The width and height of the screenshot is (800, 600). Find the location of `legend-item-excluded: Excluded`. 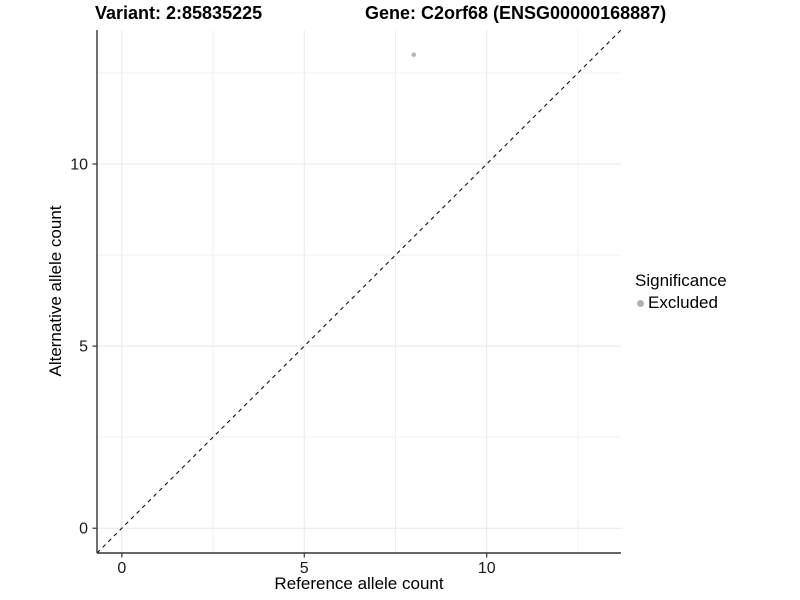

legend-item-excluded: Excluded is located at coordinates (681, 303).